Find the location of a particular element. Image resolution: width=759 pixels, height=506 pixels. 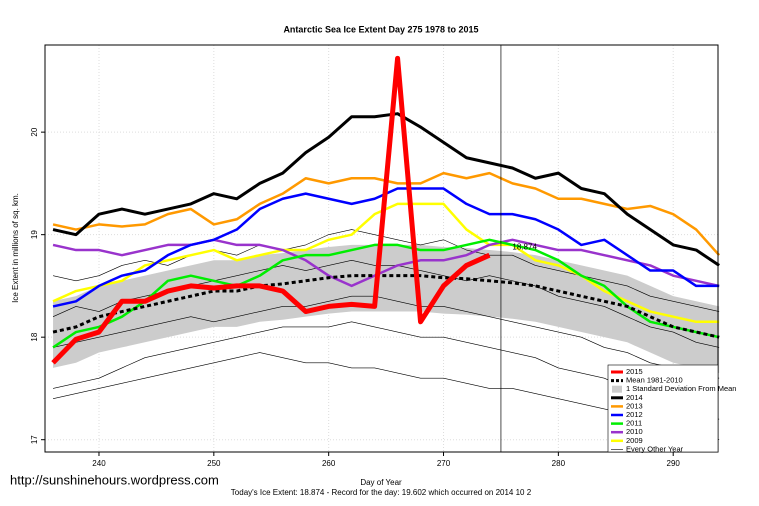

x-tick-label: 250 is located at coordinates (214, 463).